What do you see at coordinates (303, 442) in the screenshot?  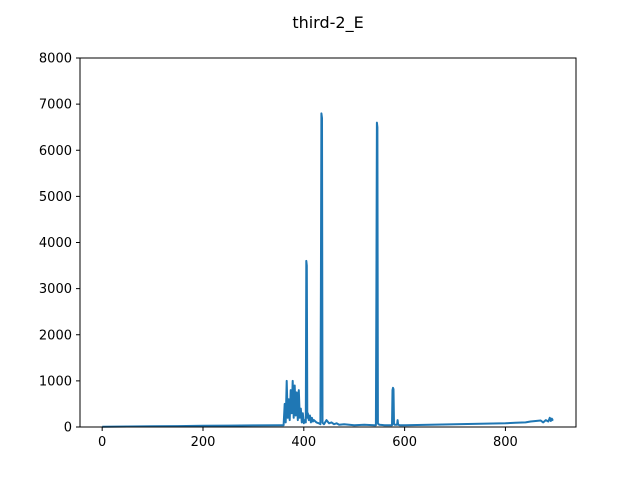 I see `x-tick-label: 400` at bounding box center [303, 442].